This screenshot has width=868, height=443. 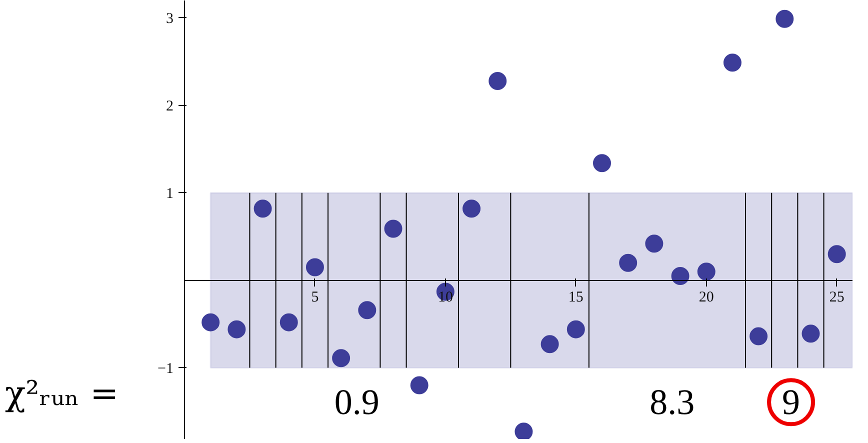 What do you see at coordinates (576, 297) in the screenshot?
I see `x-tick-label: 15` at bounding box center [576, 297].